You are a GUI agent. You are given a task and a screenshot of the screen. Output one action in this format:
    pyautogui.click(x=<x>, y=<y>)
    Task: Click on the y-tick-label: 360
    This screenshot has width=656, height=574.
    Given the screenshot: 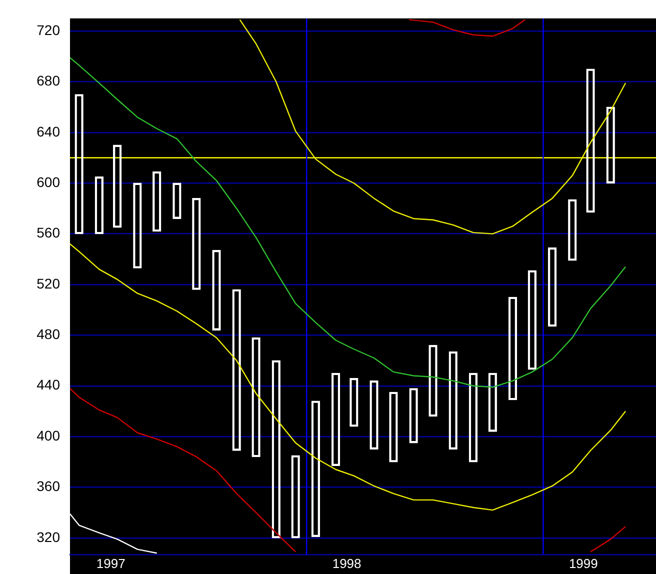 What is the action you would take?
    pyautogui.click(x=48, y=486)
    